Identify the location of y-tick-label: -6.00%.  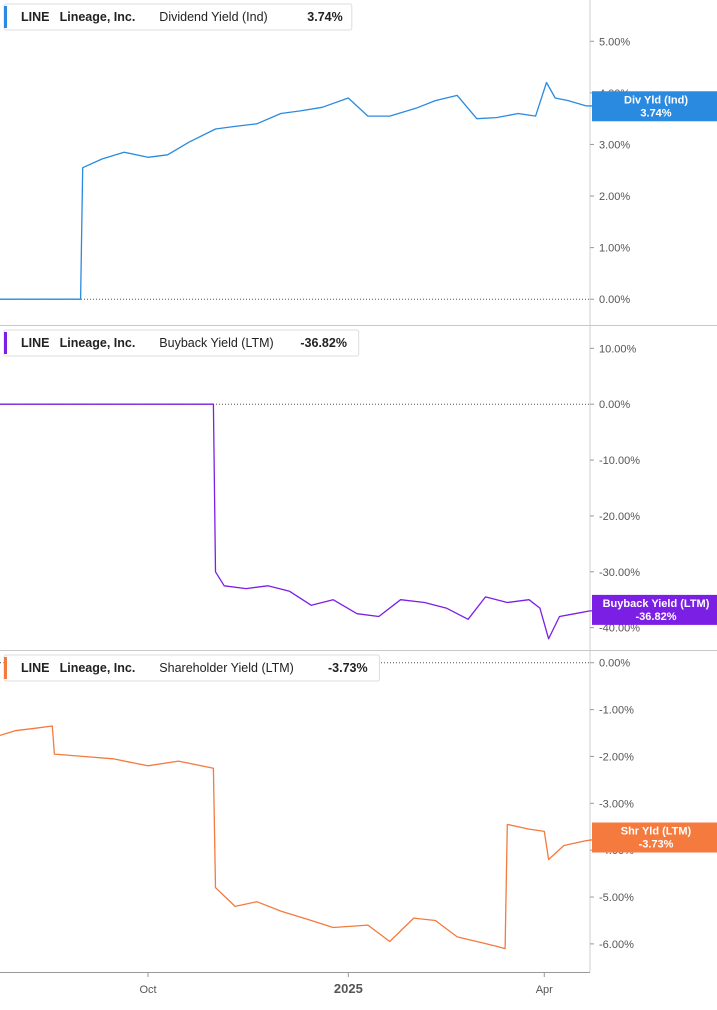
(616, 945).